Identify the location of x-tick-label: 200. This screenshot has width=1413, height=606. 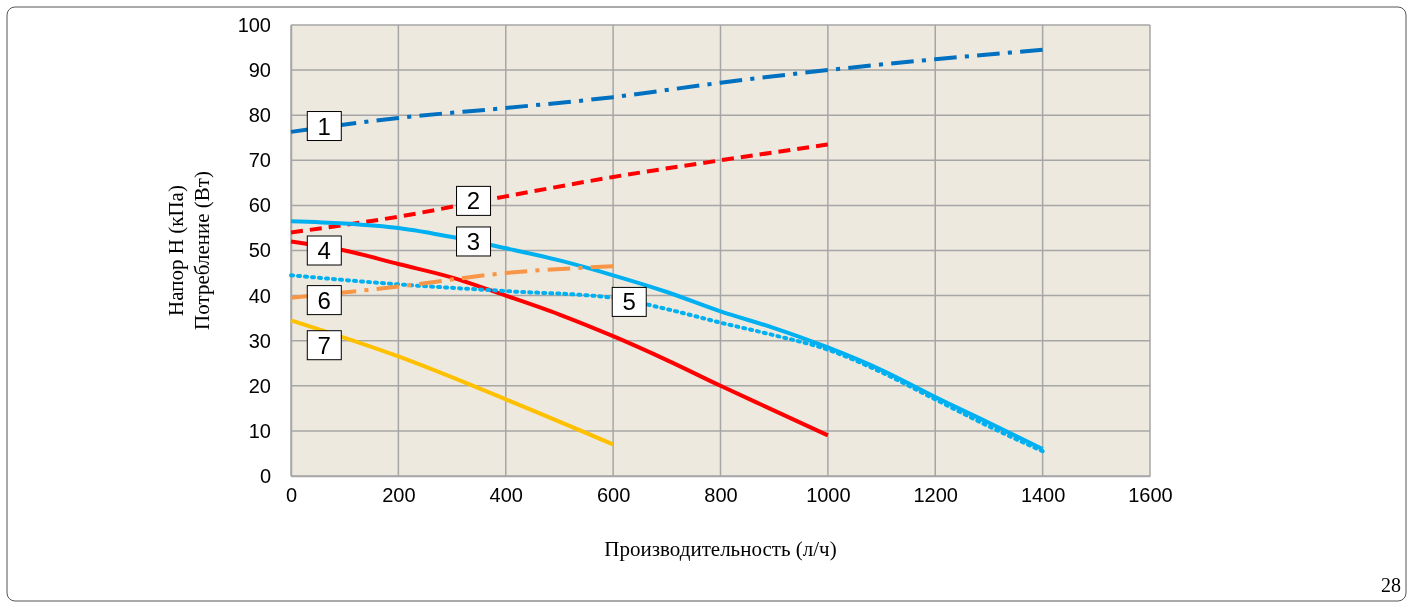
(399, 495).